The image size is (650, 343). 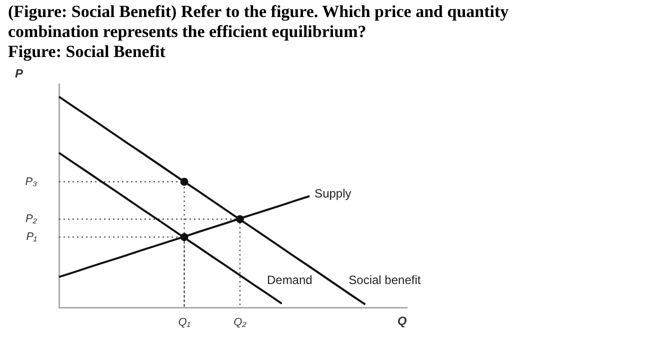 I want to click on x-tick-label: Q₂, so click(x=241, y=322).